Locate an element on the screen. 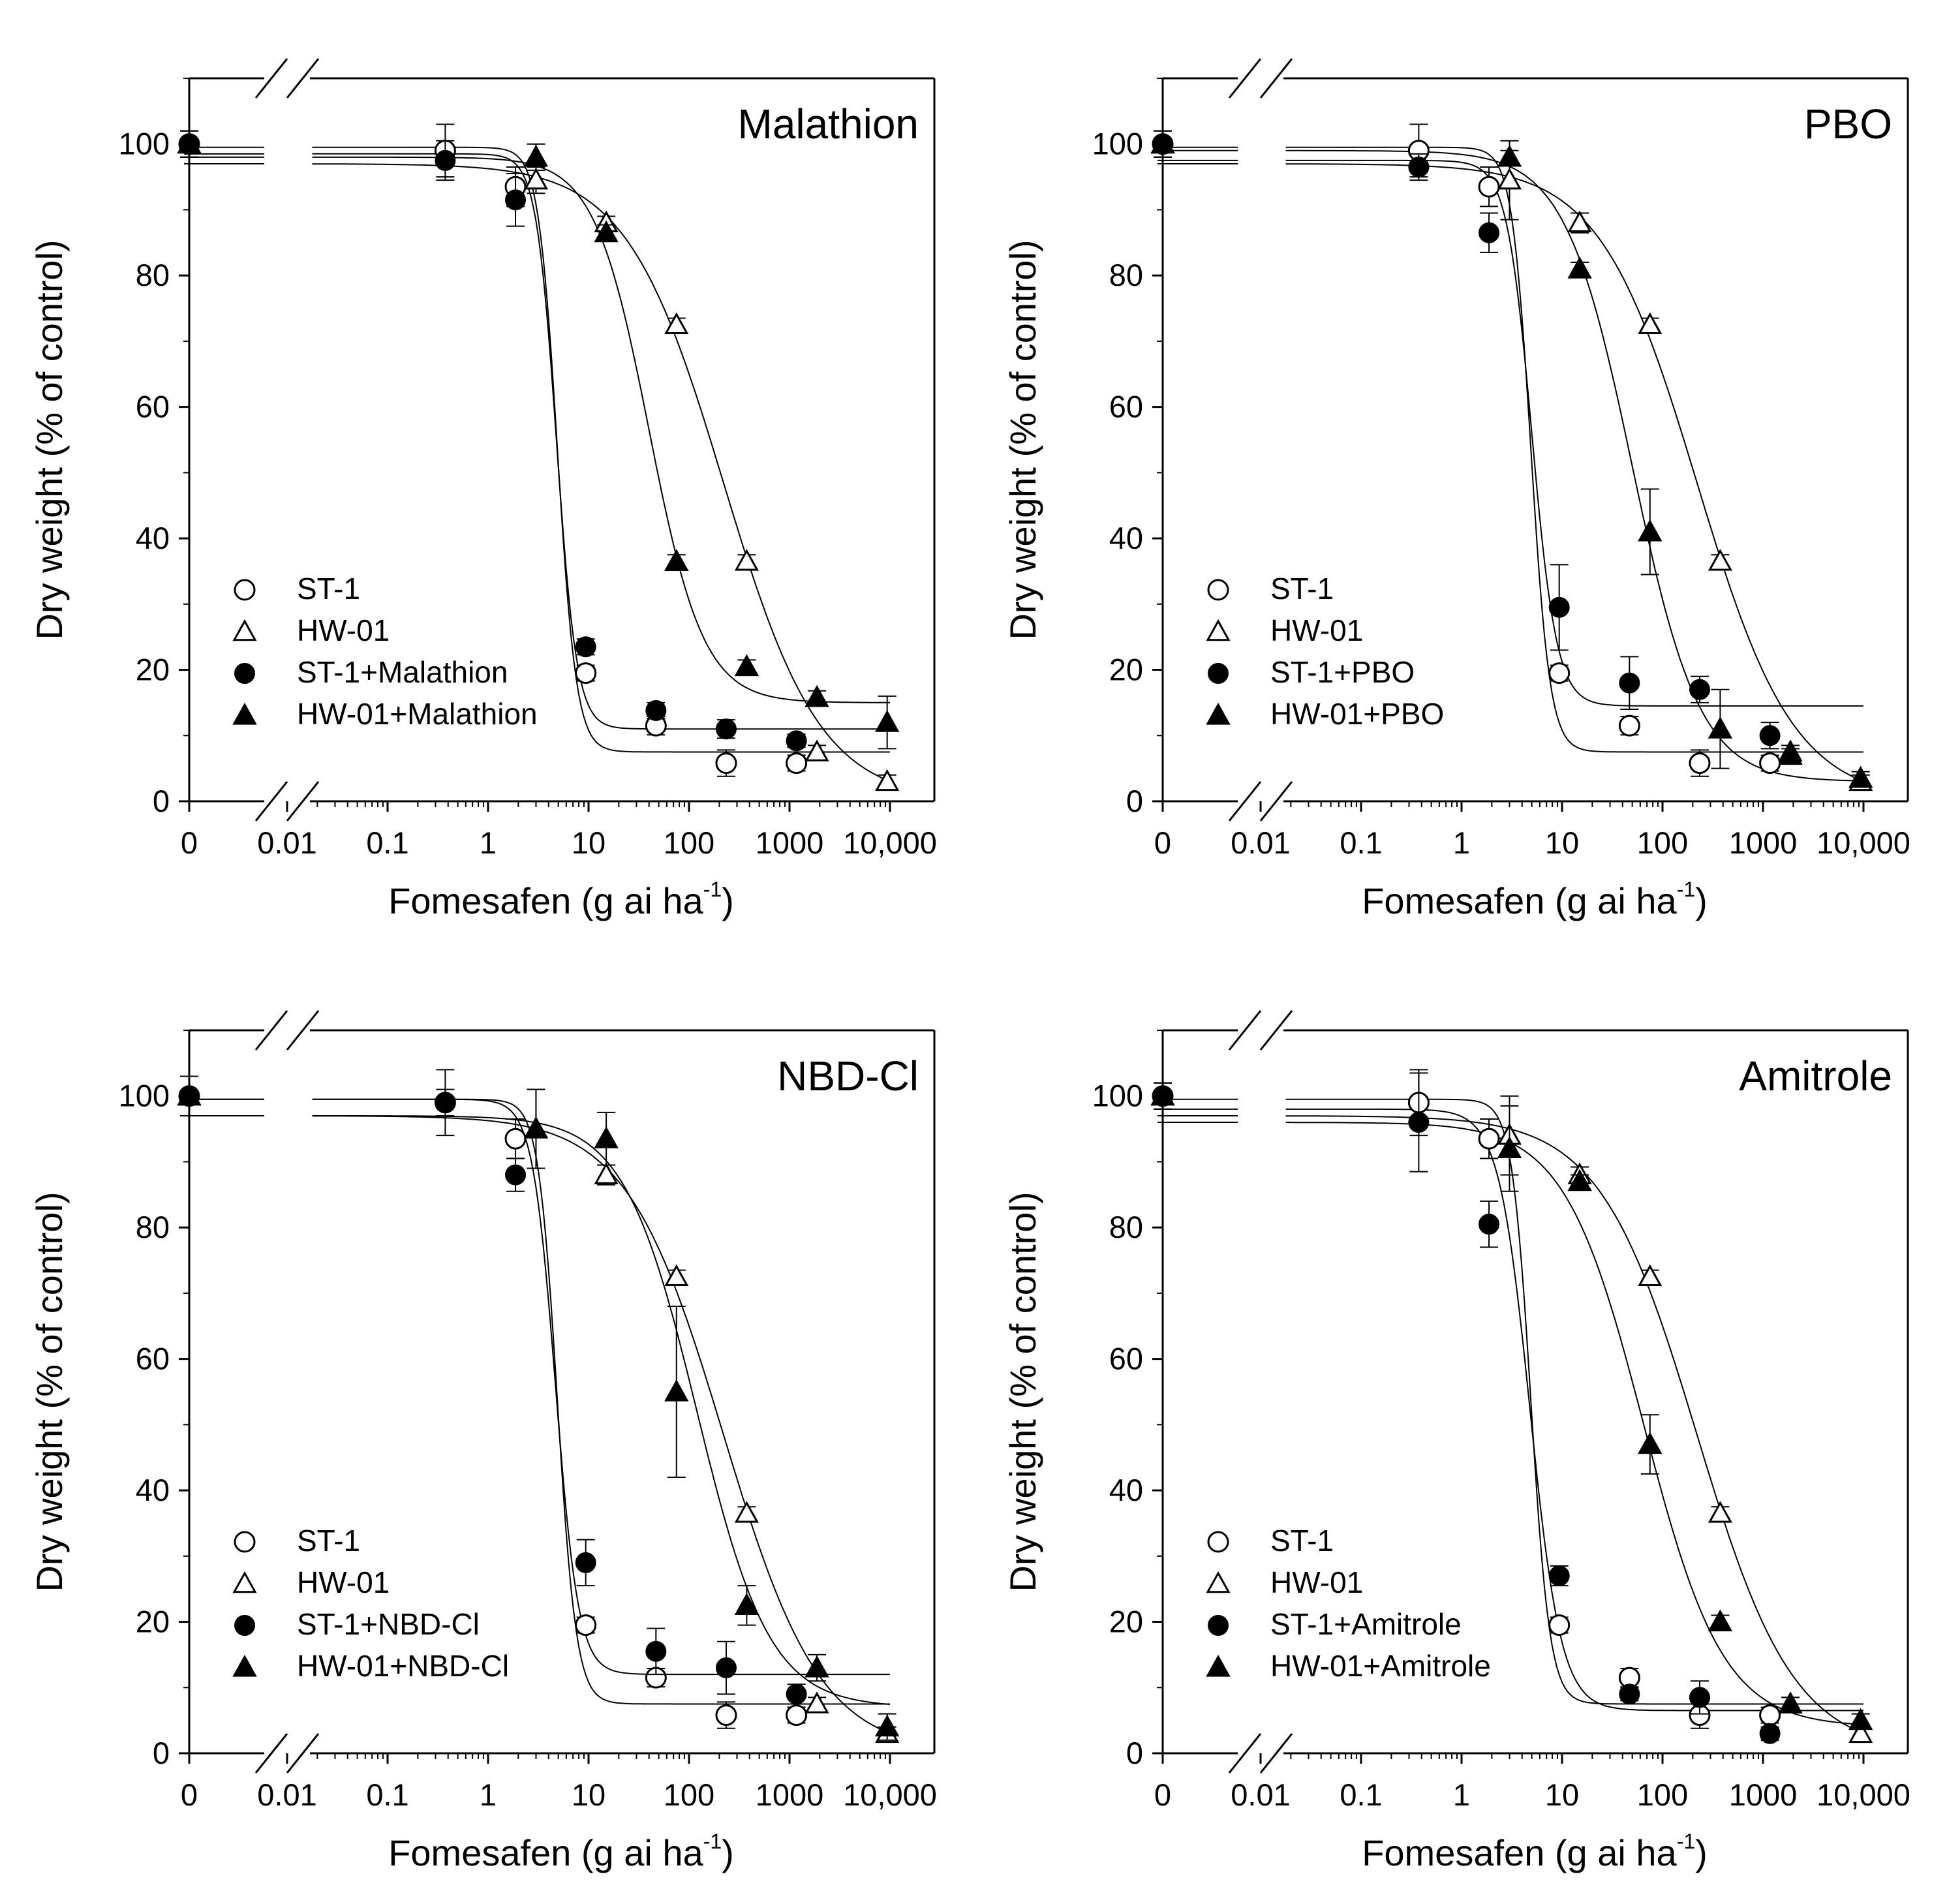  series-open-triangle is located at coordinates (538, 1409).